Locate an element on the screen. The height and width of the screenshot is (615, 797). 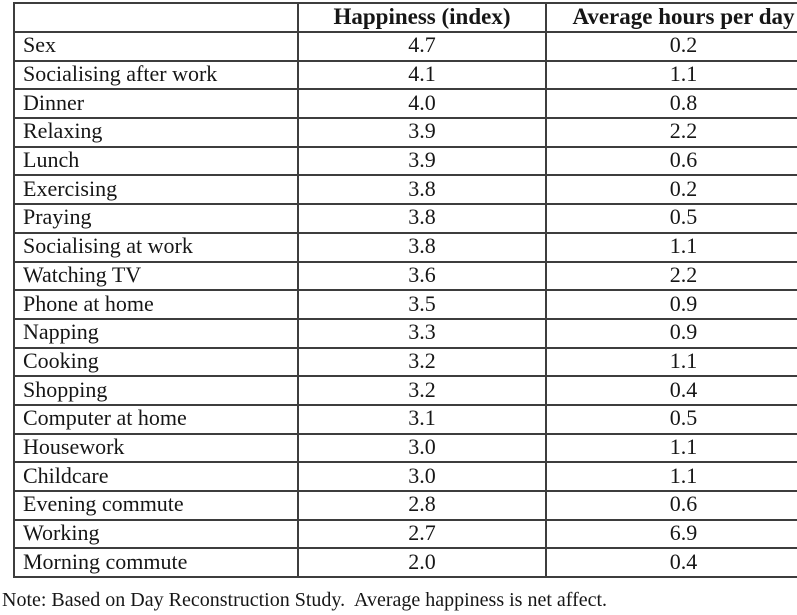
table-row: Dinner 4.0 0.8 is located at coordinates (405, 104).